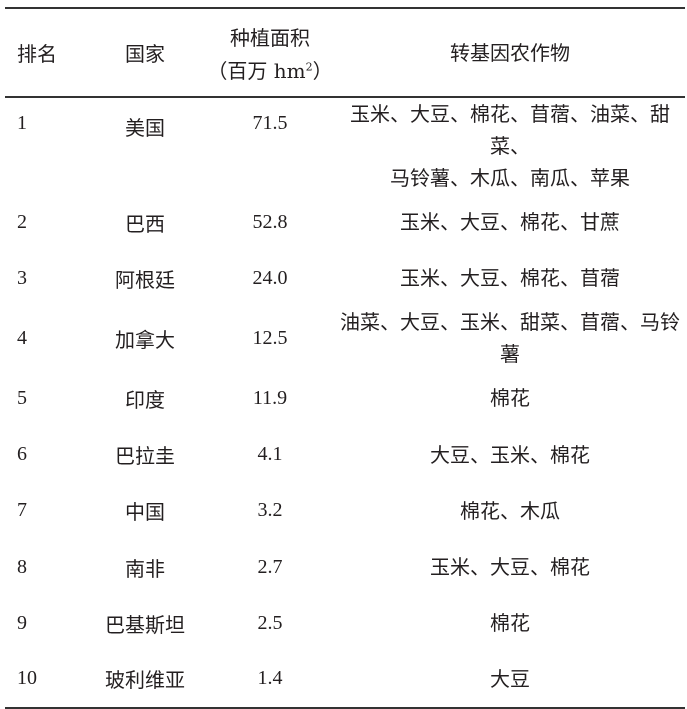 The image size is (687, 709). I want to click on area-cell: 3.2, so click(270, 510).